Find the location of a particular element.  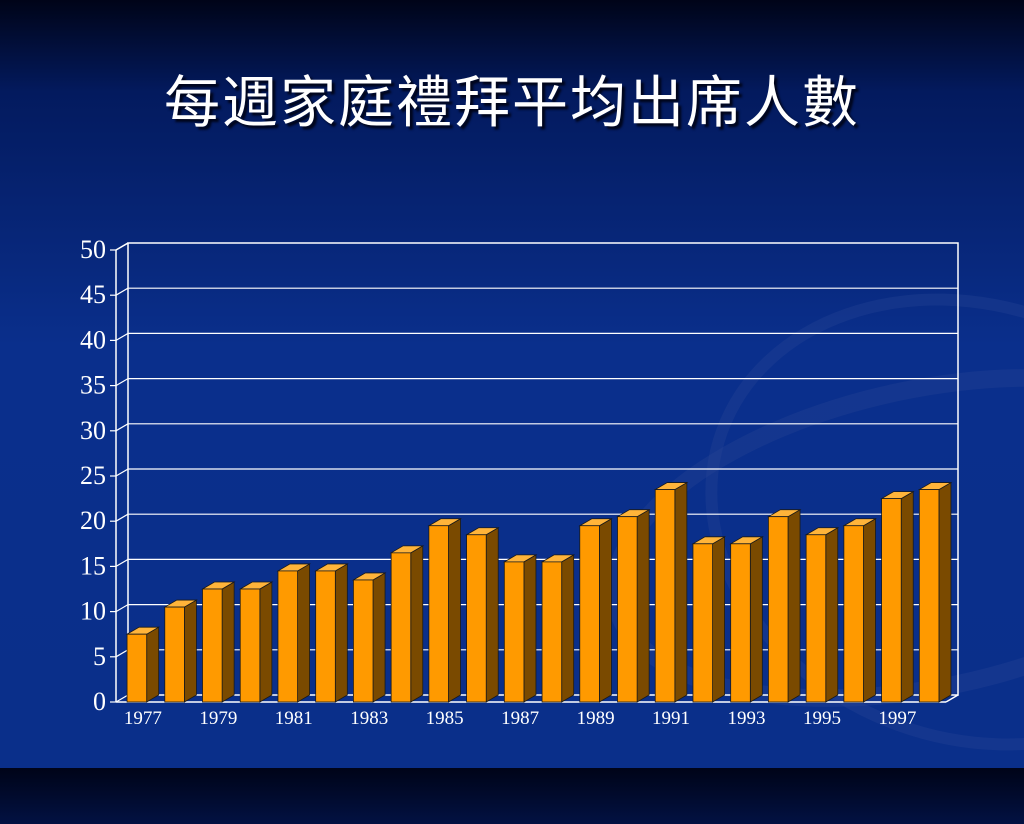

y-tick-label: 15 is located at coordinates (93, 565).